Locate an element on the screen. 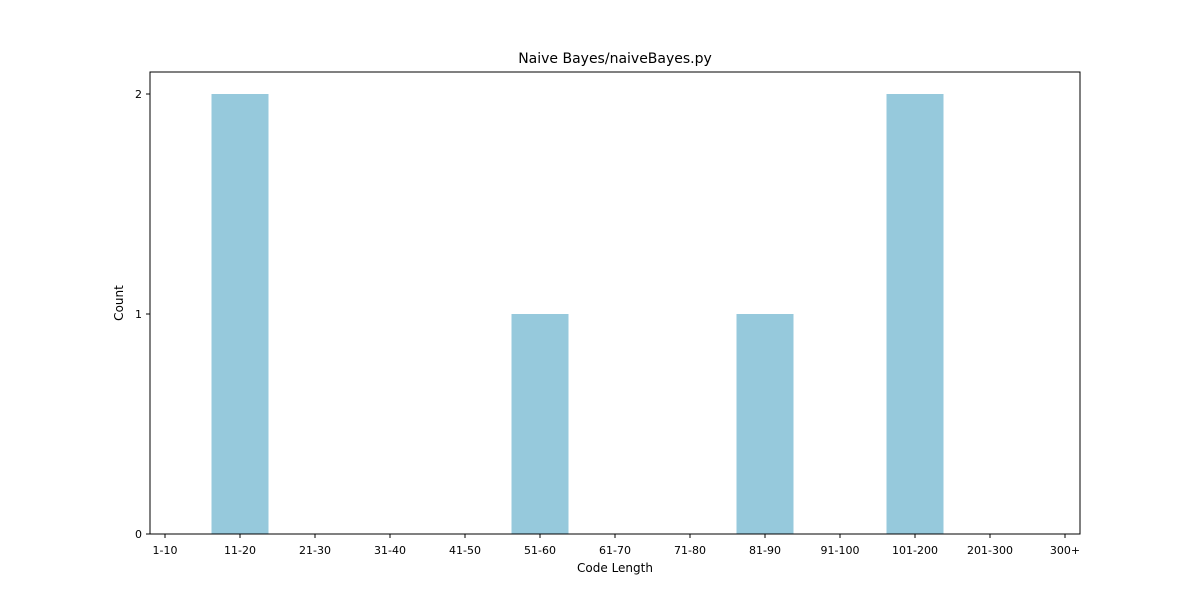 The width and height of the screenshot is (1200, 600). x-tick-label-51-60: 51-60 is located at coordinates (540, 550).